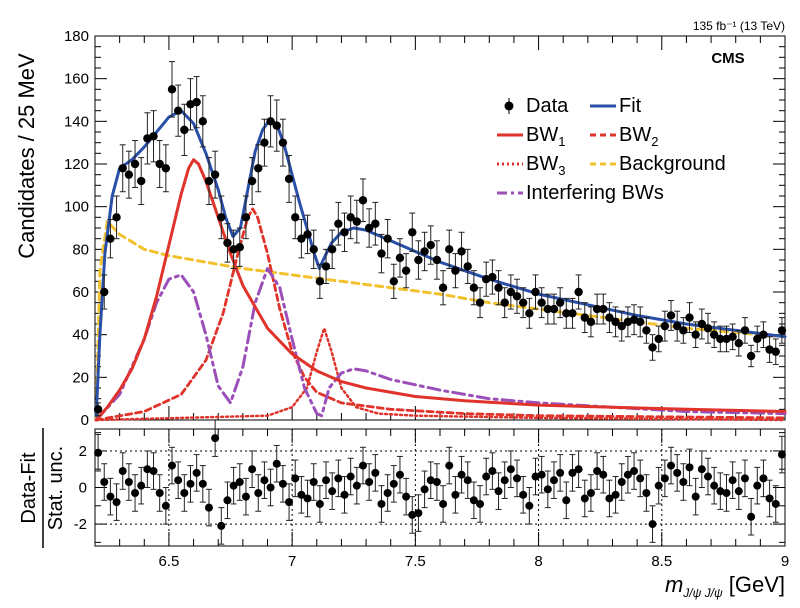 The image size is (800, 608). What do you see at coordinates (616, 106) in the screenshot?
I see `legend-item: Fit` at bounding box center [616, 106].